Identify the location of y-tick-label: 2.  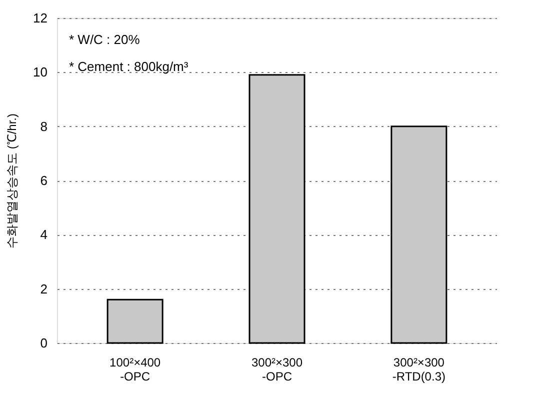
(44, 288).